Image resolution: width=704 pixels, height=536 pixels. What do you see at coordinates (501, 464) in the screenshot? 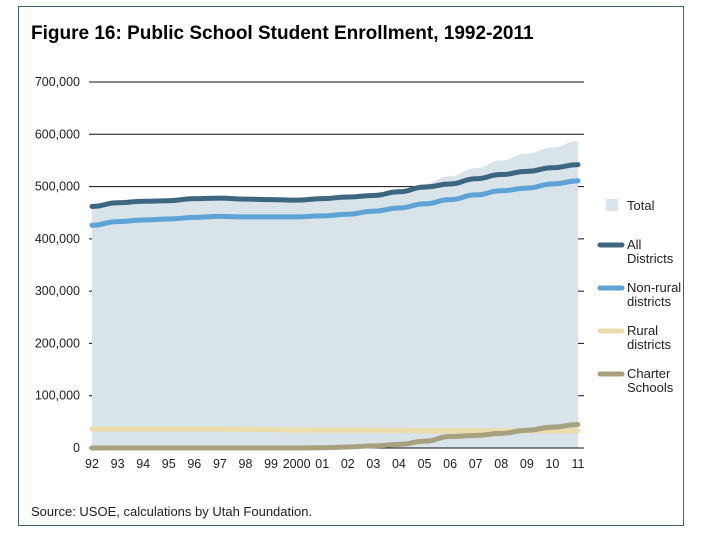
I see `x-tick-label: 08` at bounding box center [501, 464].